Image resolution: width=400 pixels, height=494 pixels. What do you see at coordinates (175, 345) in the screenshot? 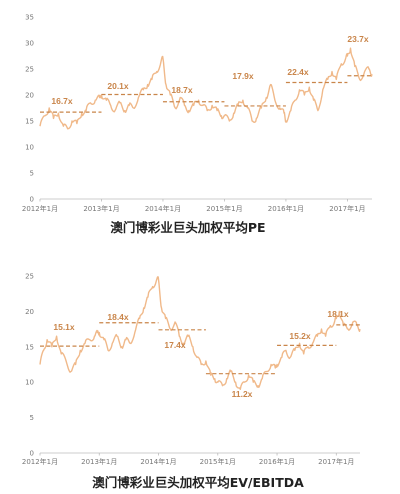
I see `average-label: 17.4x` at bounding box center [175, 345].